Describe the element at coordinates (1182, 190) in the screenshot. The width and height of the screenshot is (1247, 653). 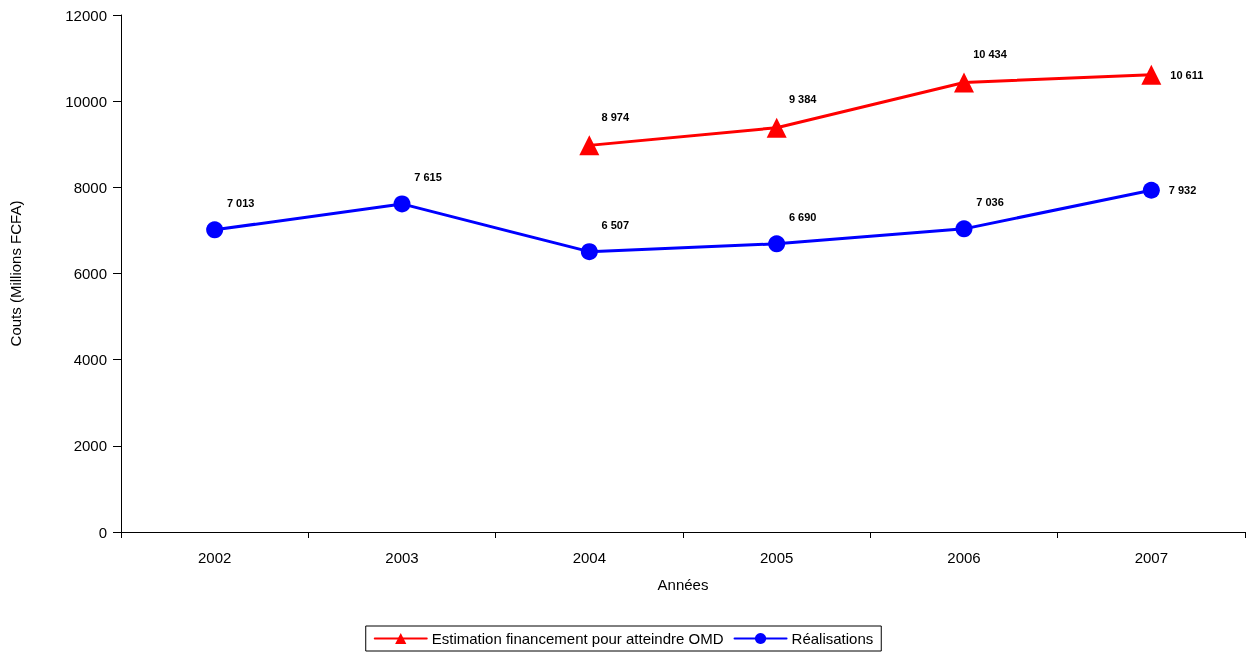
I see `data-label: 7 932` at that location.